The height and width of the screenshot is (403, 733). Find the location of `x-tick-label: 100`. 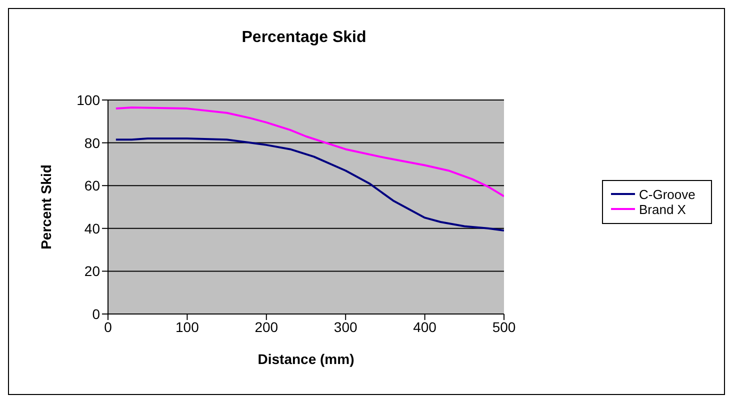

x-tick-label: 100 is located at coordinates (188, 326).